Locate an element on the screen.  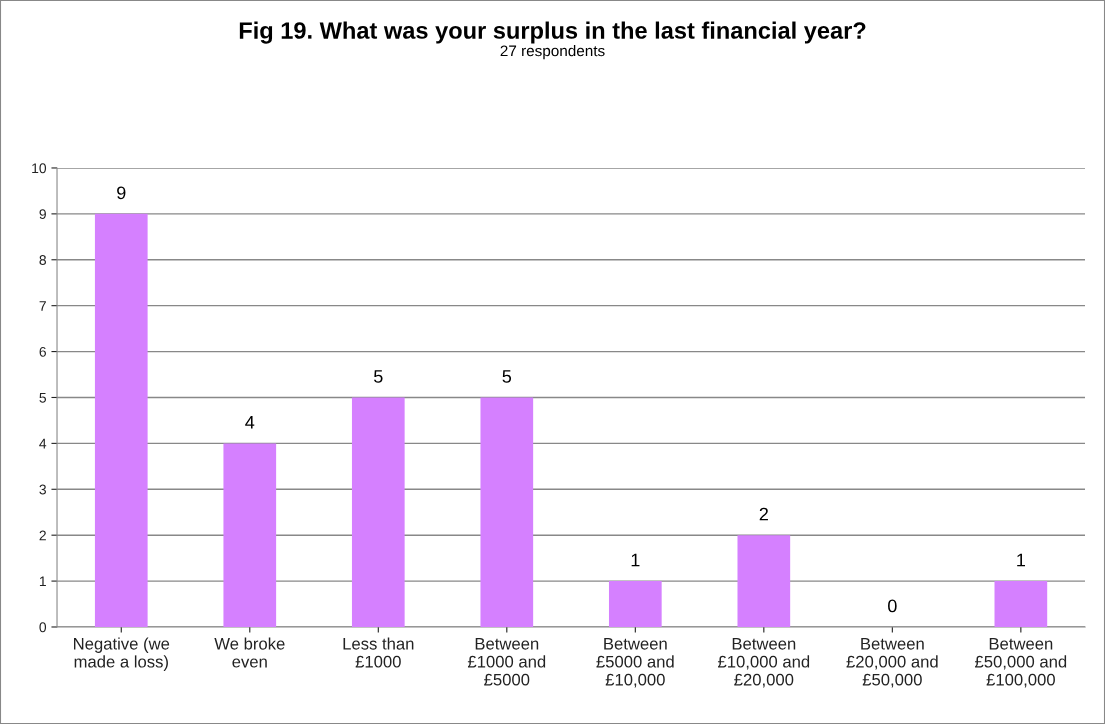
chart-title: Fig 19. What was your surplus in the last financial year? is located at coordinates (552, 32).